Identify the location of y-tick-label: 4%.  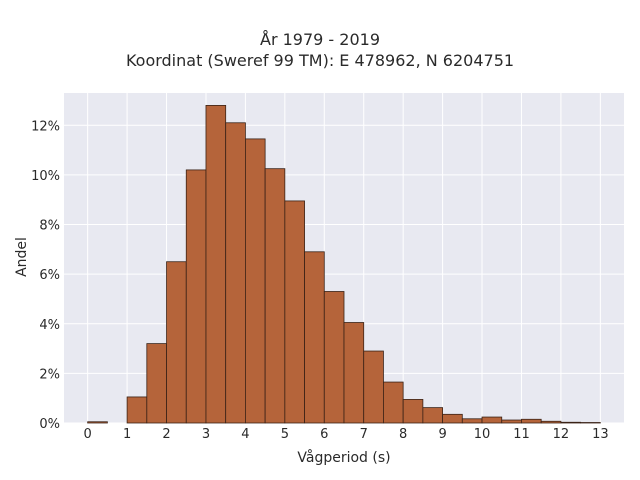
(49, 325).